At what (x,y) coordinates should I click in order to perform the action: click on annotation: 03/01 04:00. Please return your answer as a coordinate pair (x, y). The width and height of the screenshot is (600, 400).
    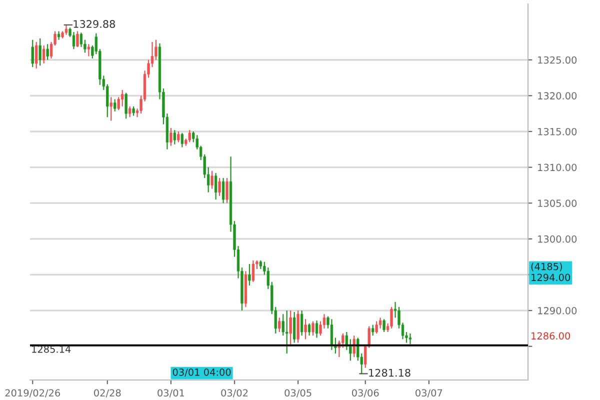
    Looking at the image, I should click on (201, 372).